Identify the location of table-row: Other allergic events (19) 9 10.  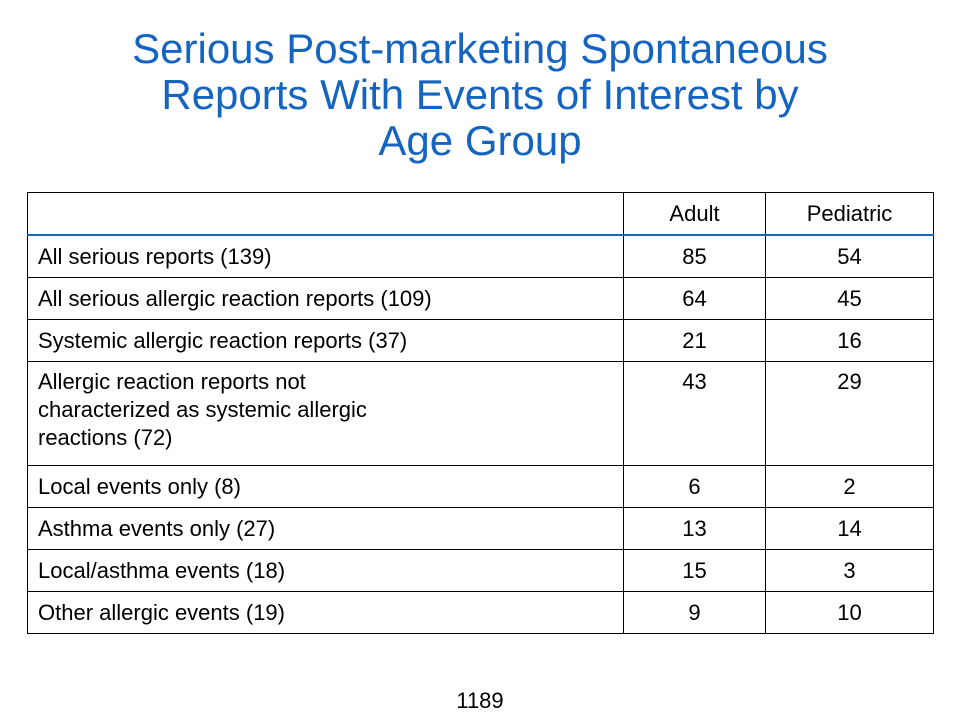
(480, 612).